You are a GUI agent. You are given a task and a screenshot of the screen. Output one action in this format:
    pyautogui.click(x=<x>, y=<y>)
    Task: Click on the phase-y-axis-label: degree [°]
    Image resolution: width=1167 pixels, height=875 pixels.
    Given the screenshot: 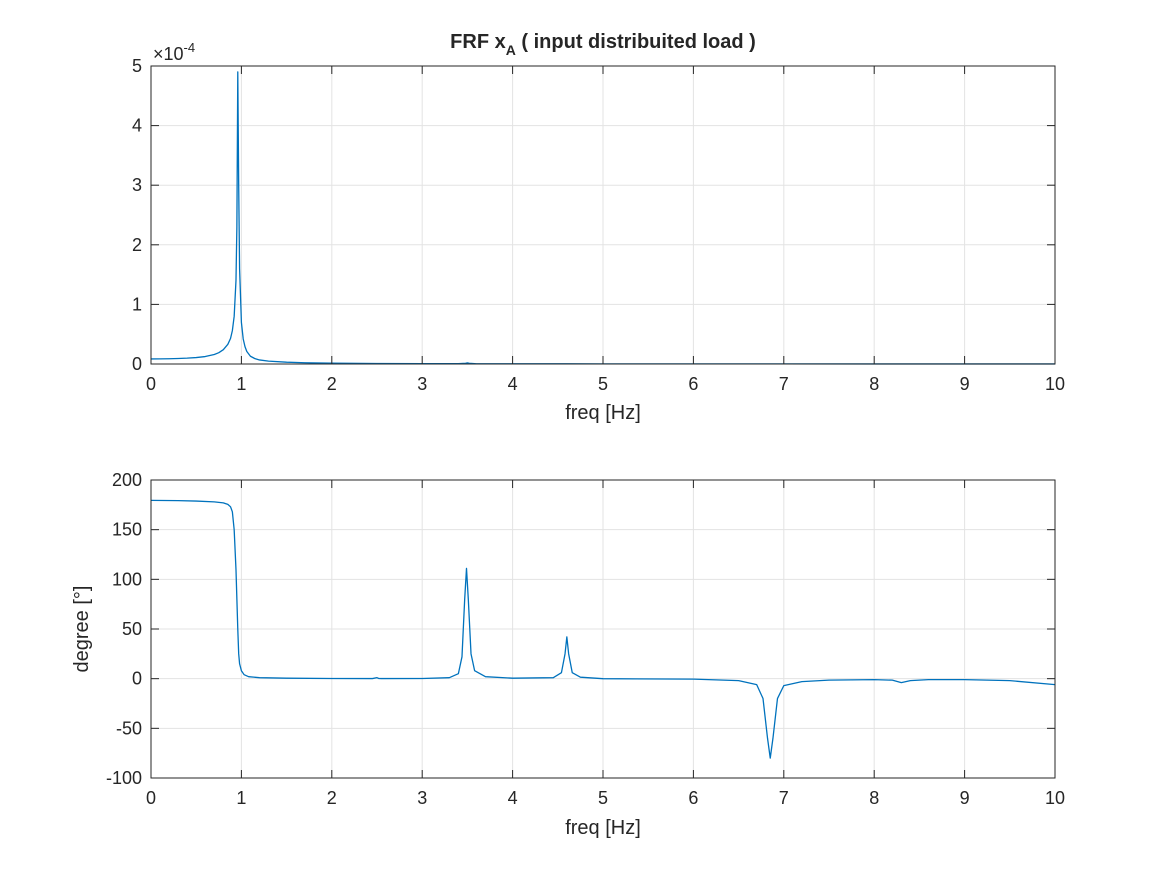 What is the action you would take?
    pyautogui.click(x=82, y=629)
    